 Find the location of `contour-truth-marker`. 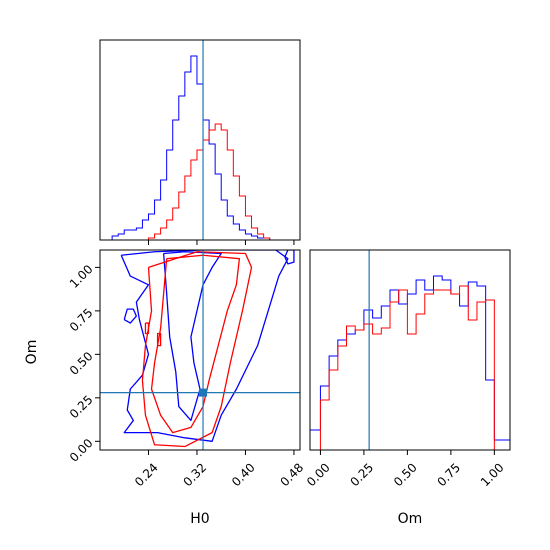

contour-truth-marker is located at coordinates (203, 392).